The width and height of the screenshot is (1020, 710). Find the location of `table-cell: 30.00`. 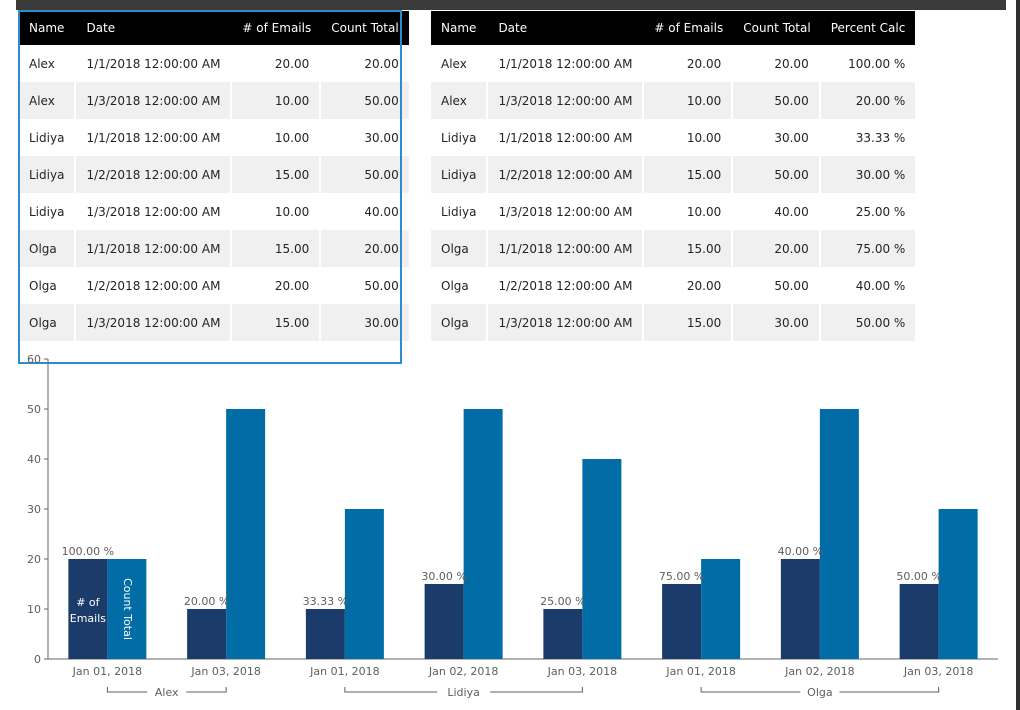

table-cell: 30.00 is located at coordinates (777, 137).